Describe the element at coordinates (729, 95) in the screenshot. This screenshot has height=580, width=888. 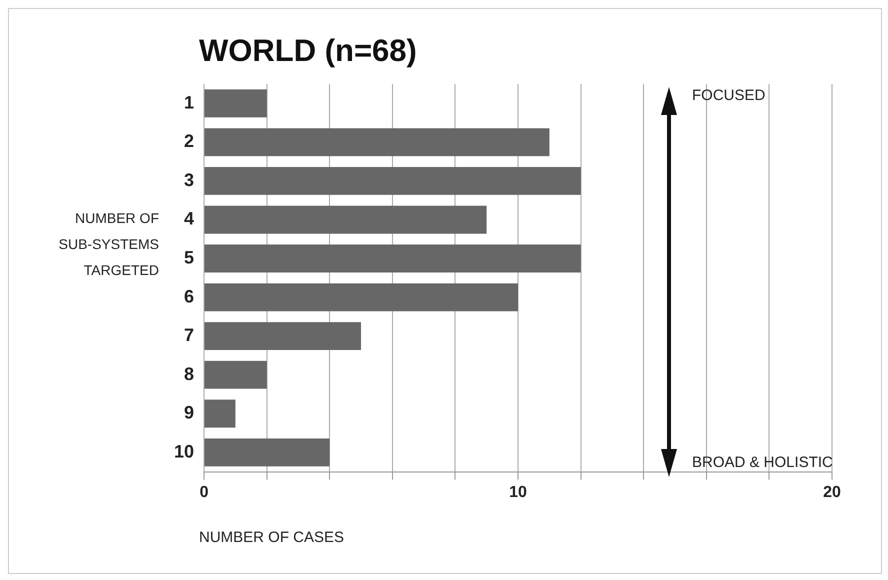
I see `annotation: FOCUSED` at that location.